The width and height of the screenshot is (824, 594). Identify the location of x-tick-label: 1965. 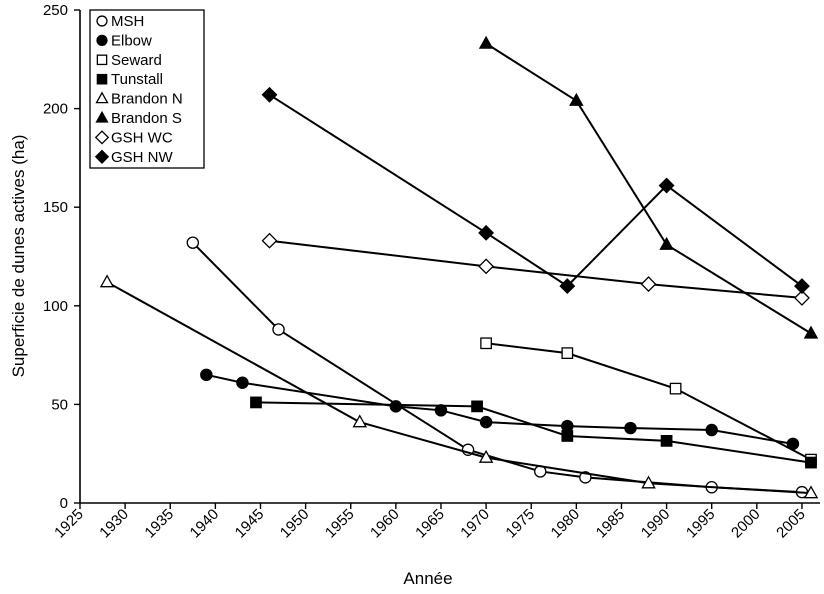
(430, 524).